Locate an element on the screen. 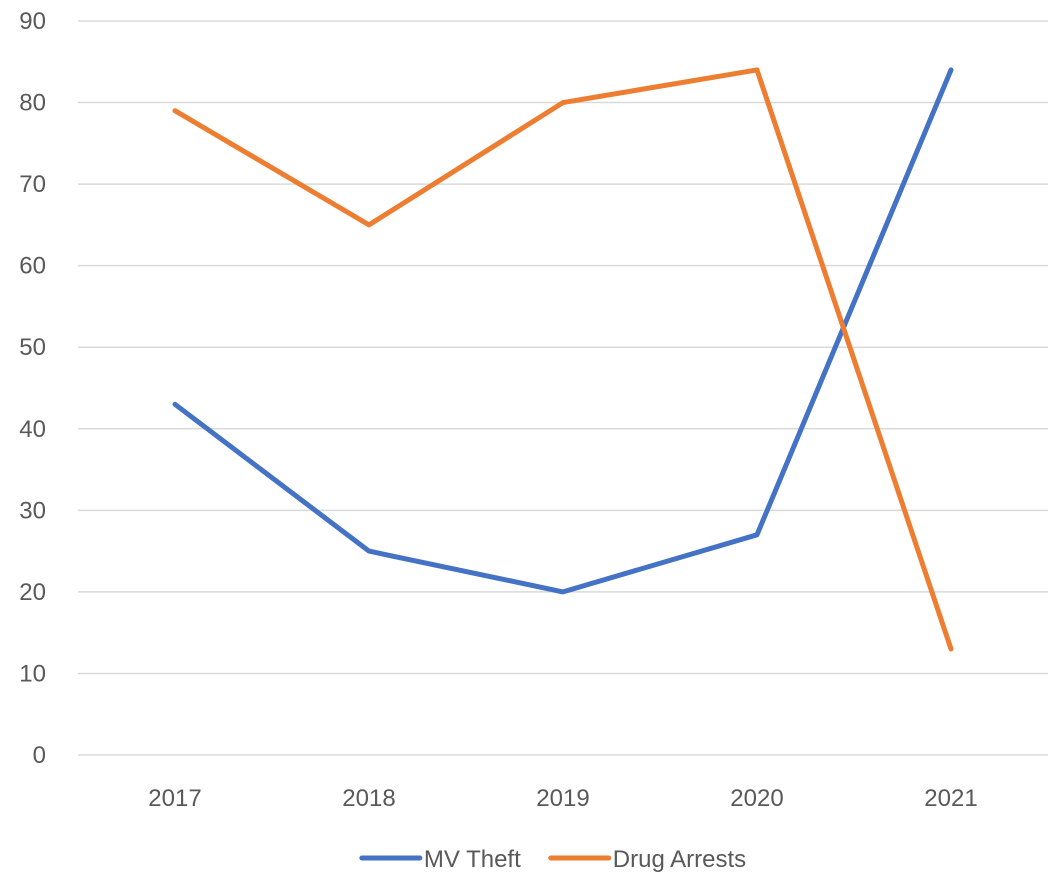 This screenshot has height=875, width=1048. y-tick-label: 40 is located at coordinates (32, 429).